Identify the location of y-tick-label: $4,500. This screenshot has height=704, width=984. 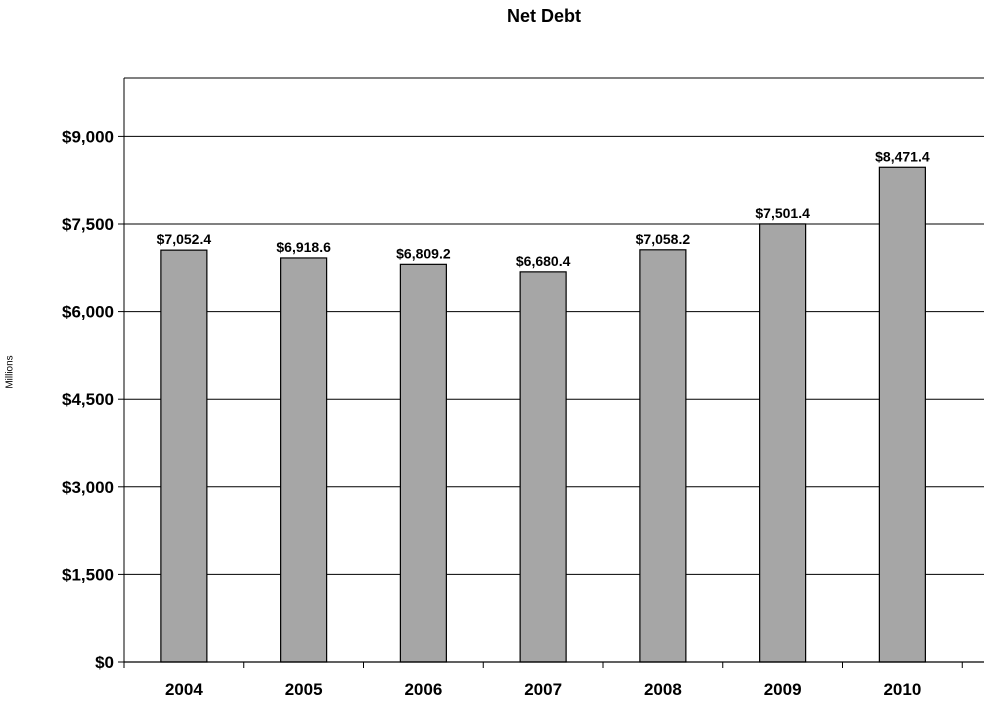
(88, 399).